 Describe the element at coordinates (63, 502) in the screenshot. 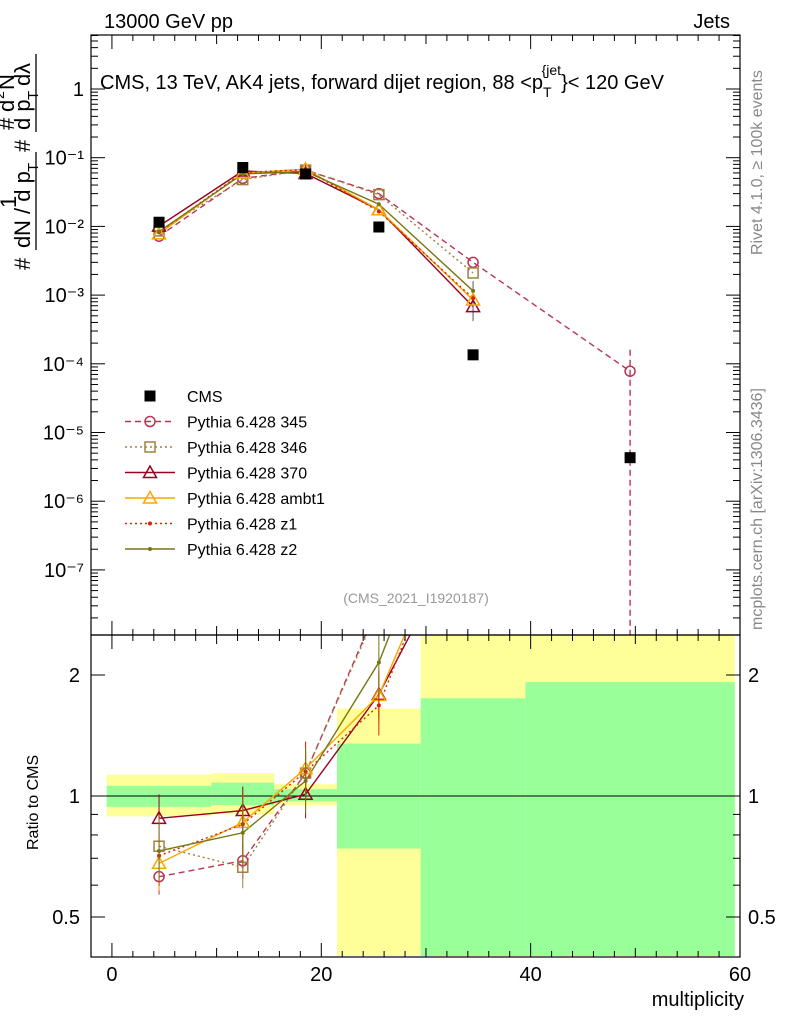

I see `y-tick-label: 10⁻⁶` at that location.